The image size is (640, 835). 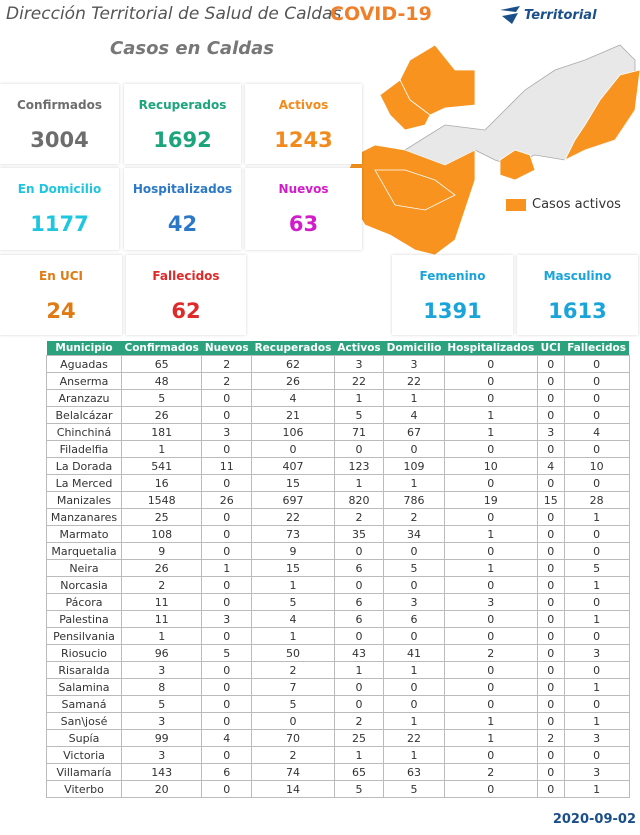 What do you see at coordinates (551, 348) in the screenshot?
I see `column-header: UCI` at bounding box center [551, 348].